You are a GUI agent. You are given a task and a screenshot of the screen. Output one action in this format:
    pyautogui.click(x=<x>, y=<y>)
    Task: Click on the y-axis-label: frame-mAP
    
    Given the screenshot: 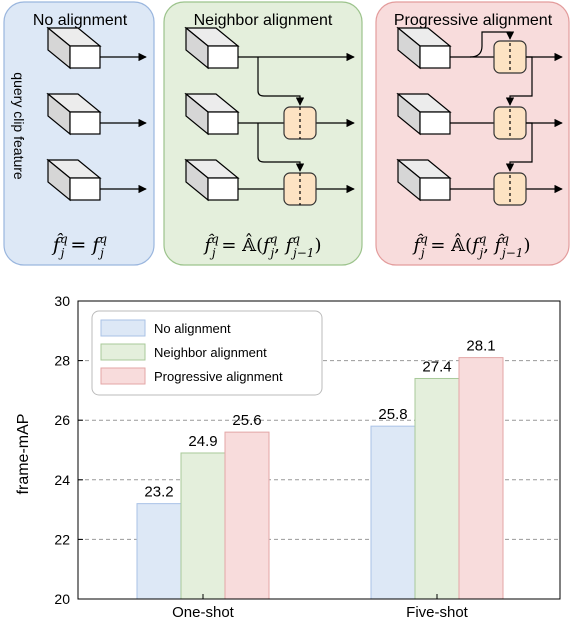 What is the action you would take?
    pyautogui.click(x=23, y=454)
    